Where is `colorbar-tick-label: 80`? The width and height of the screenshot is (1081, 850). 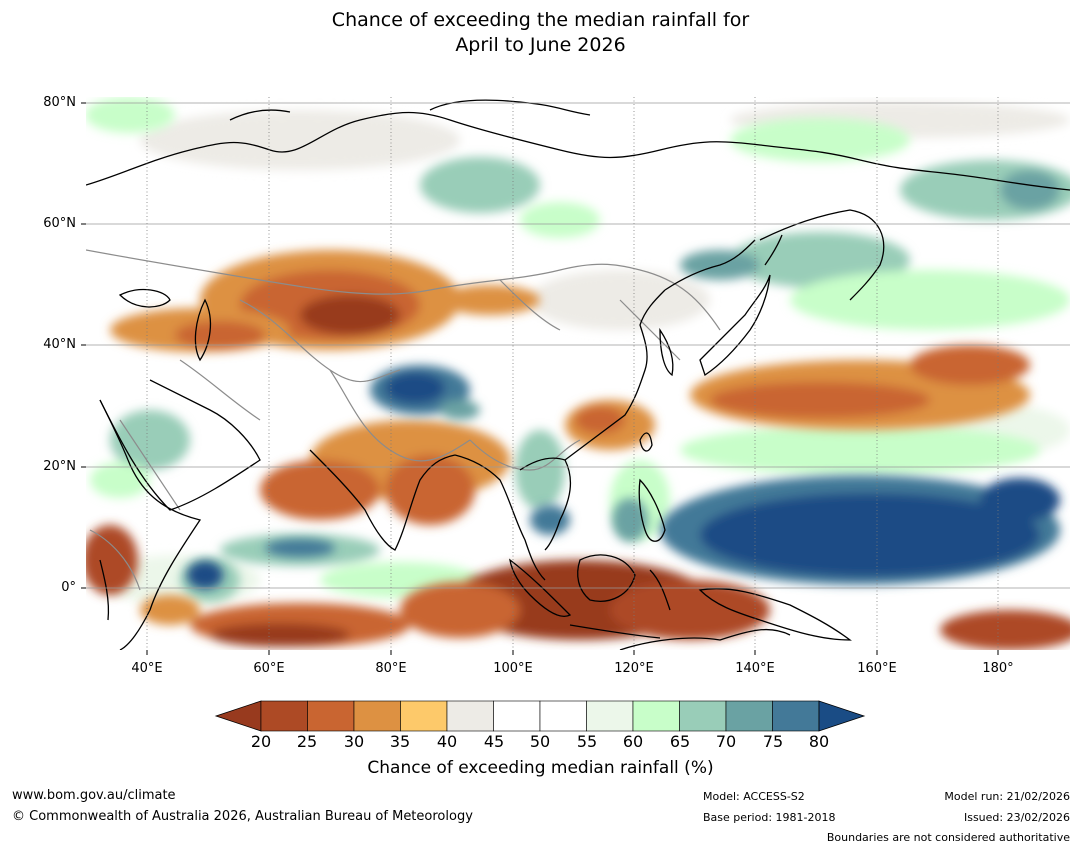
colorbar-tick-label: 80 is located at coordinates (819, 741).